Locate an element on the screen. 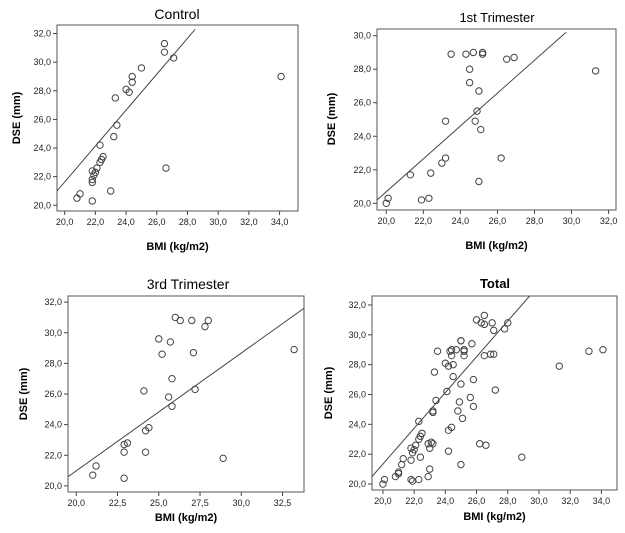 This screenshot has height=533, width=625. x-tick-label: 22,0 is located at coordinates (414, 501).